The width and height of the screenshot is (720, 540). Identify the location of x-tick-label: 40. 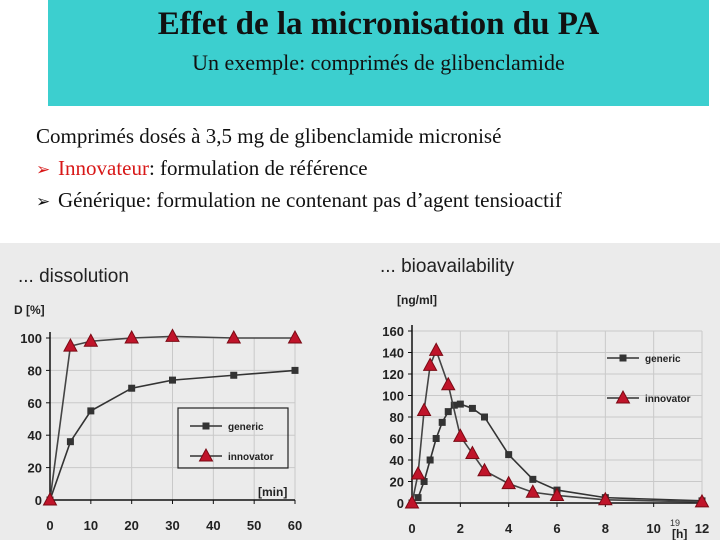
(213, 525).